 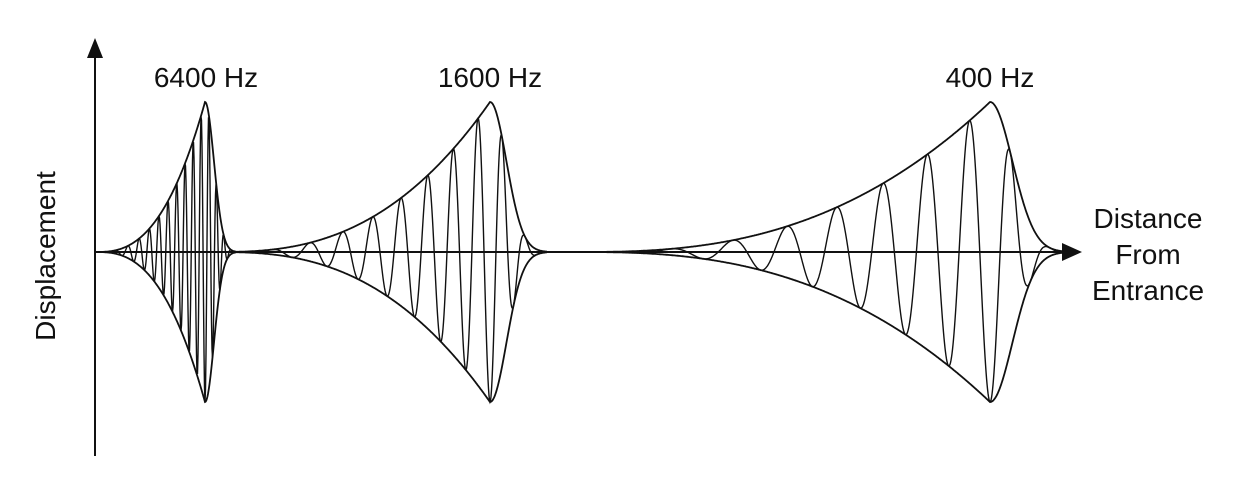 What do you see at coordinates (95, 247) in the screenshot?
I see `y-axis` at bounding box center [95, 247].